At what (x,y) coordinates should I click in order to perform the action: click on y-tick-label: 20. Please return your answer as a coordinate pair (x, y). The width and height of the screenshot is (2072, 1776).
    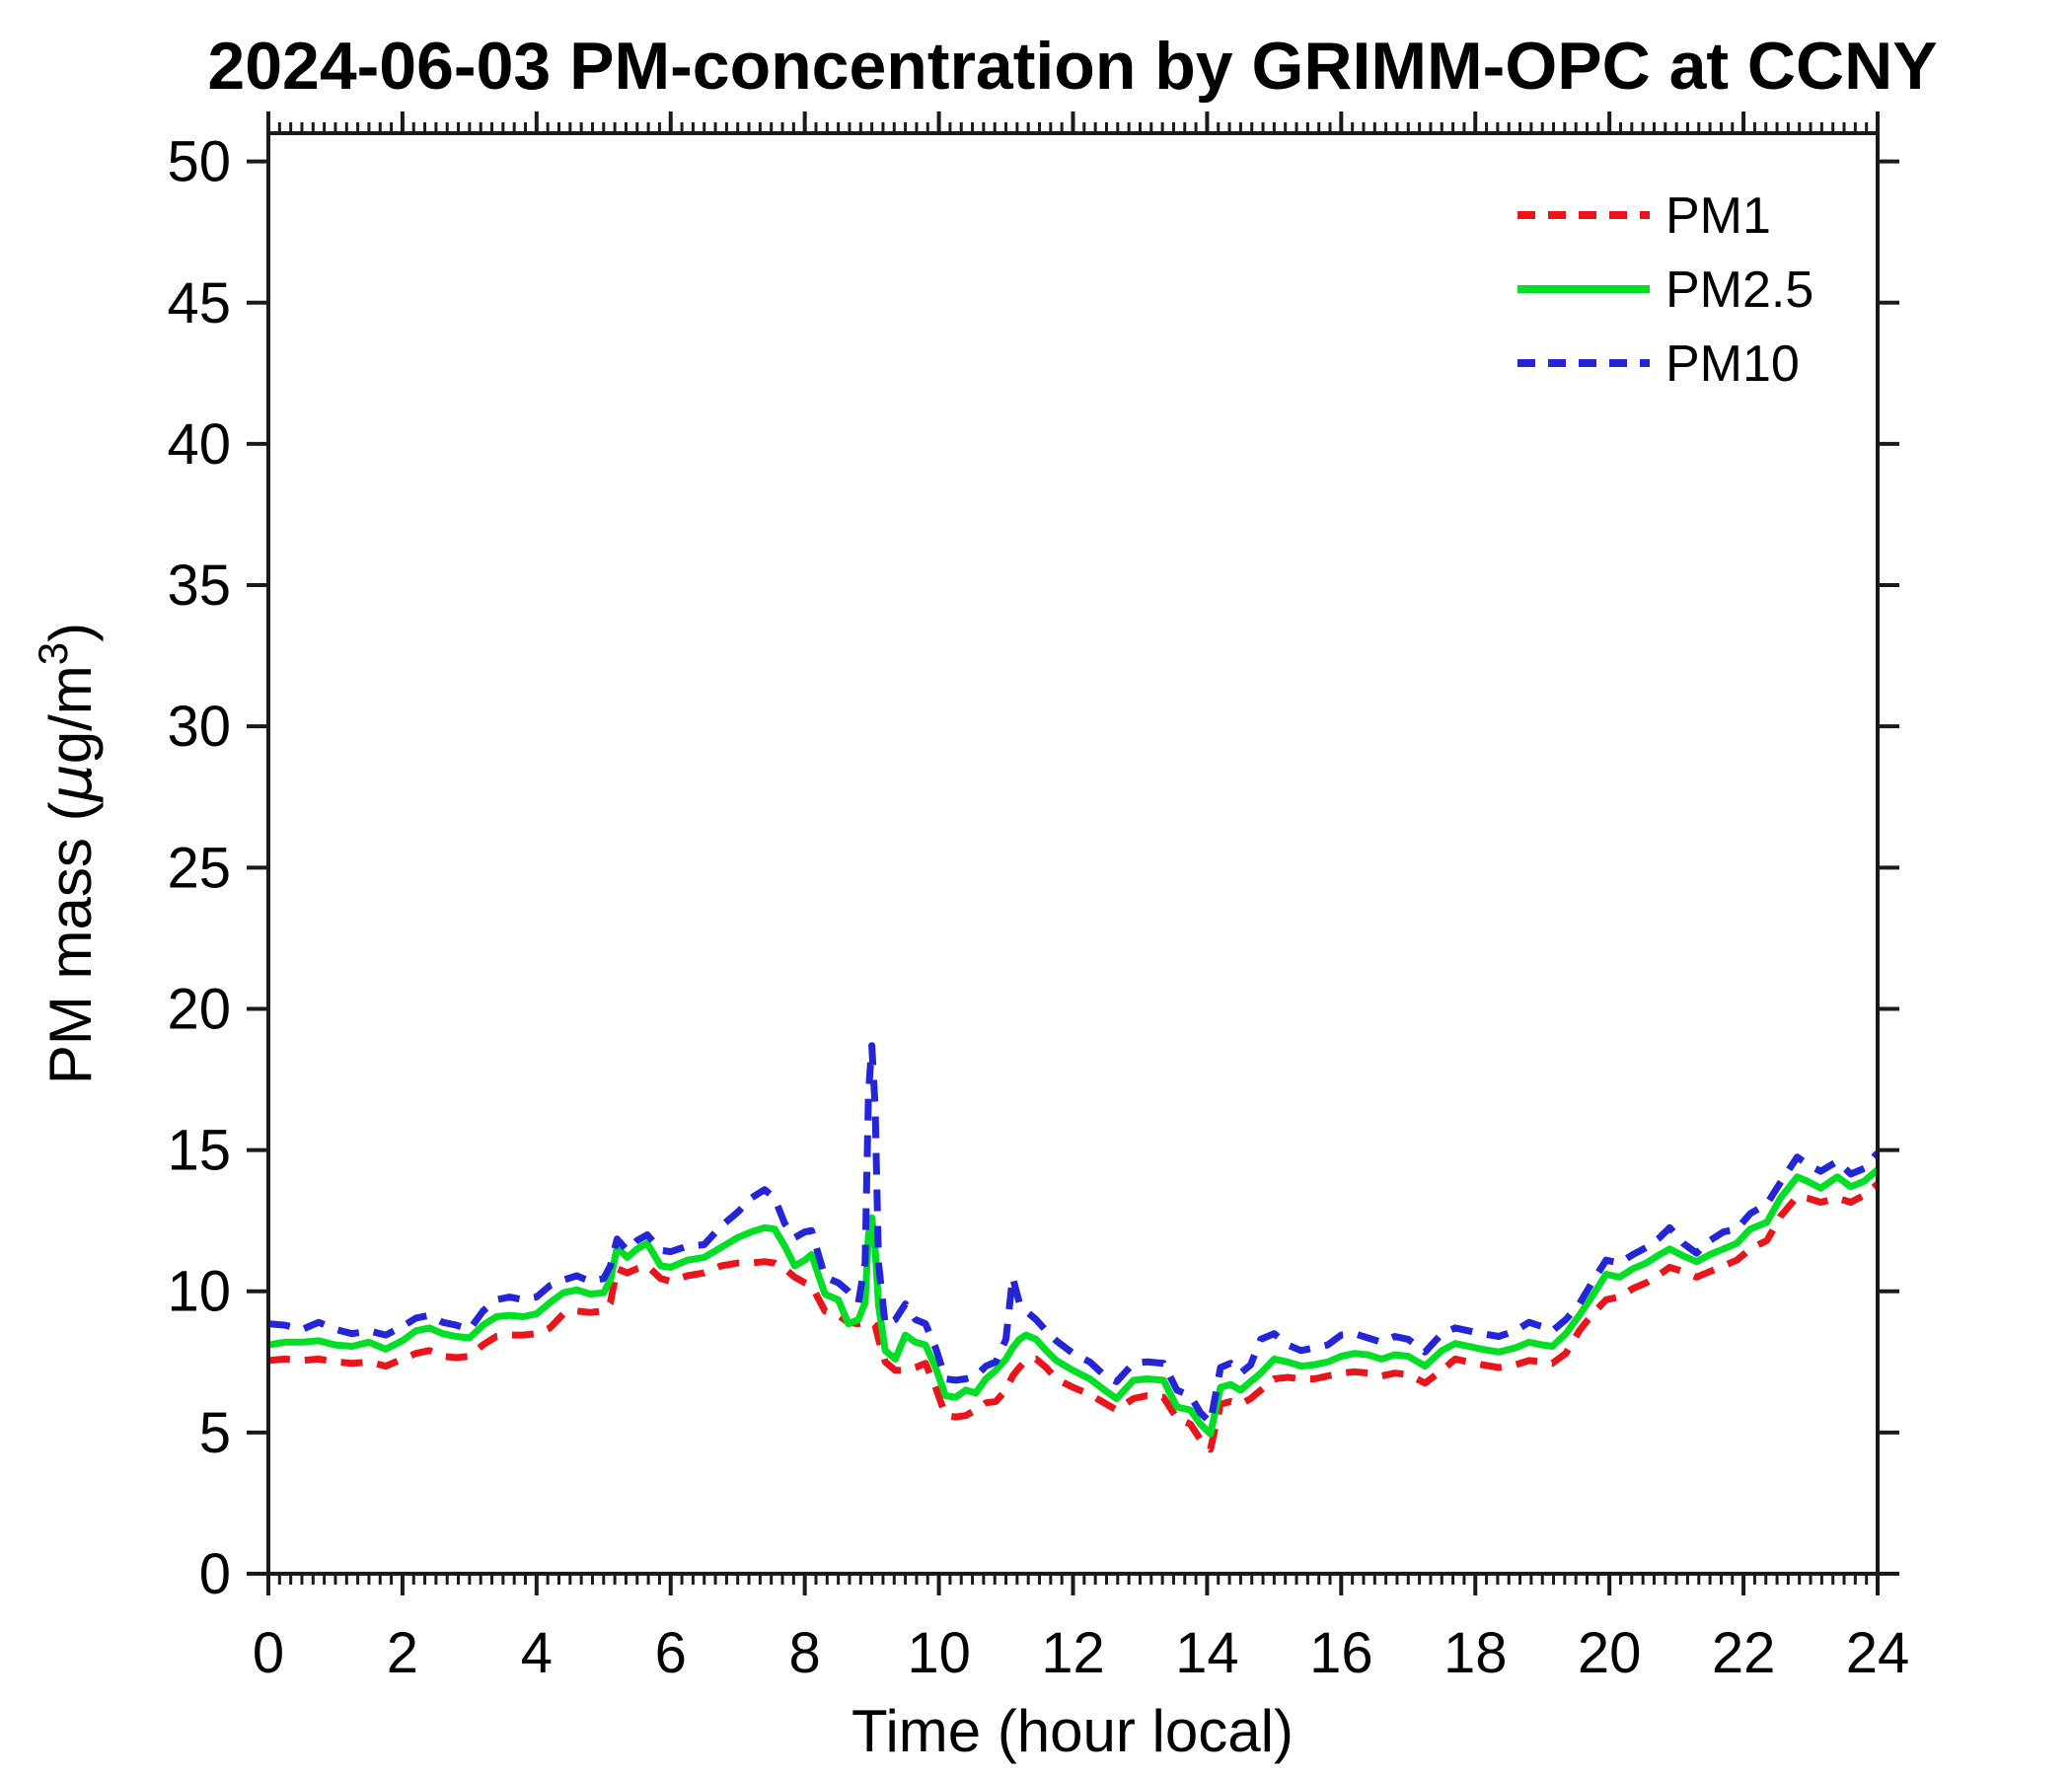
    Looking at the image, I should click on (199, 1009).